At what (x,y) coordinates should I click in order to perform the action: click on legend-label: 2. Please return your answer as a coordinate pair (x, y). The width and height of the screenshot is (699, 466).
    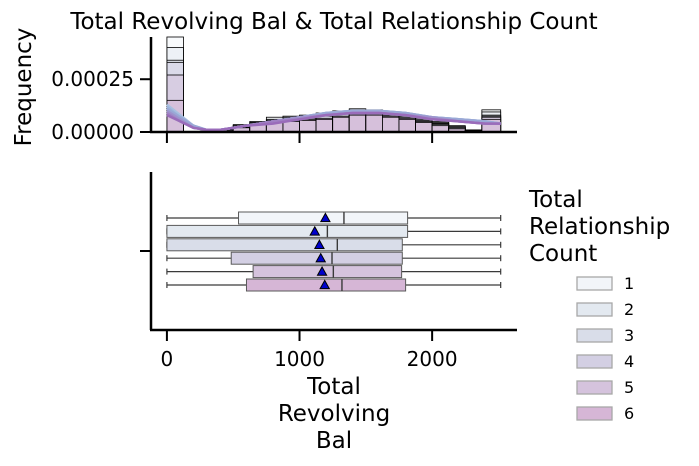
    Looking at the image, I should click on (629, 309).